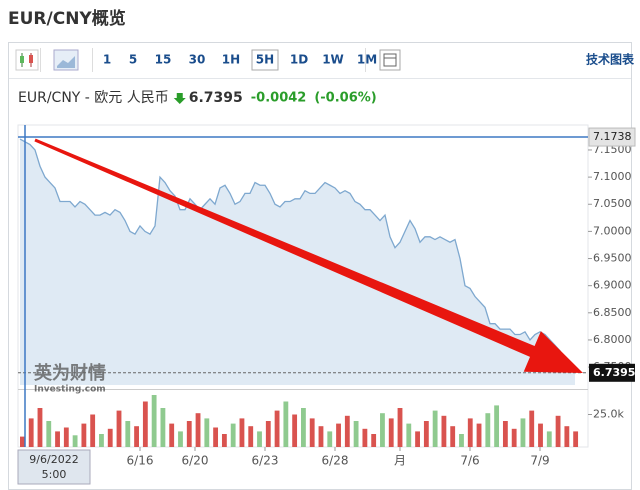 The height and width of the screenshot is (490, 640). Describe the element at coordinates (140, 461) in the screenshot. I see `x-tick-label: 6/16` at that location.